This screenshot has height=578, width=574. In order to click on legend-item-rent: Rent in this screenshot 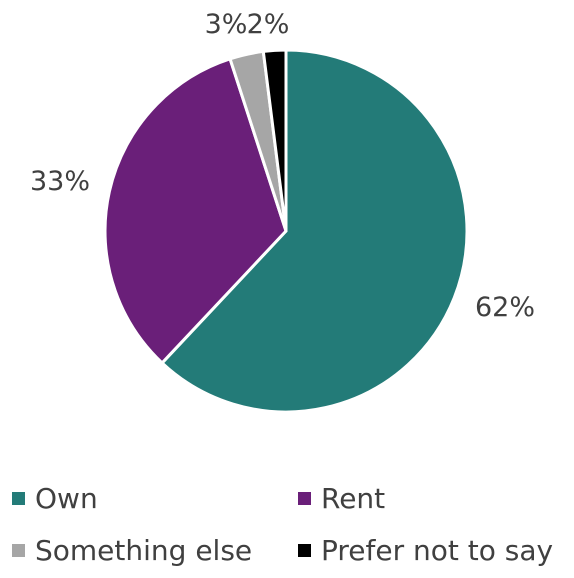, I will do `click(341, 498)`.